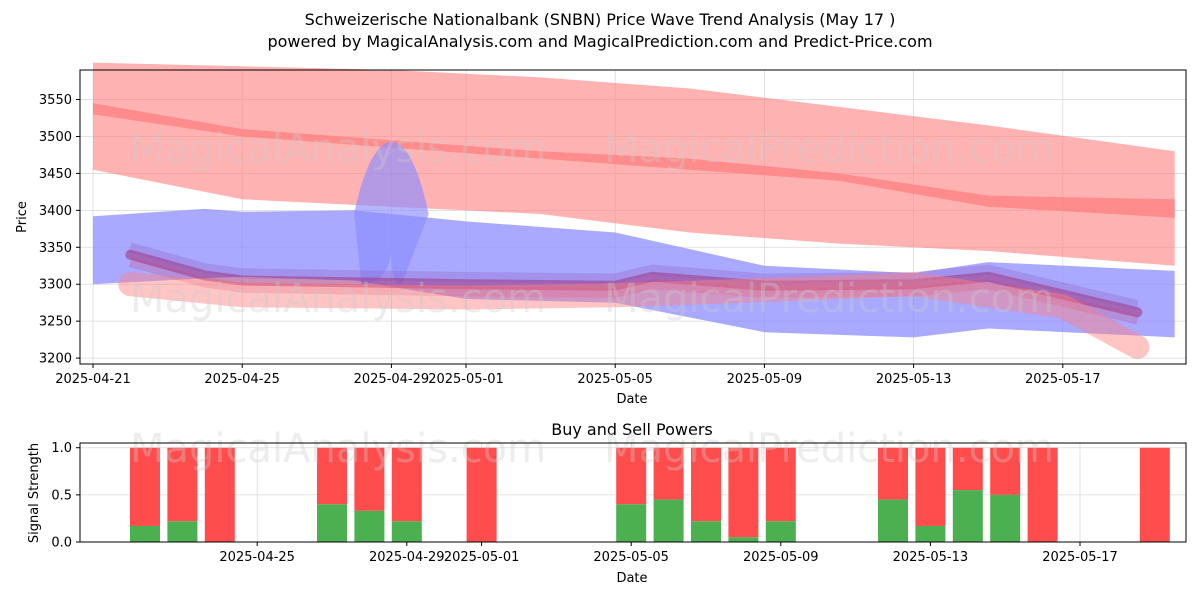 The height and width of the screenshot is (600, 1200). Describe the element at coordinates (1080, 557) in the screenshot. I see `signal-x-tick-label: 2025-05-17` at that location.